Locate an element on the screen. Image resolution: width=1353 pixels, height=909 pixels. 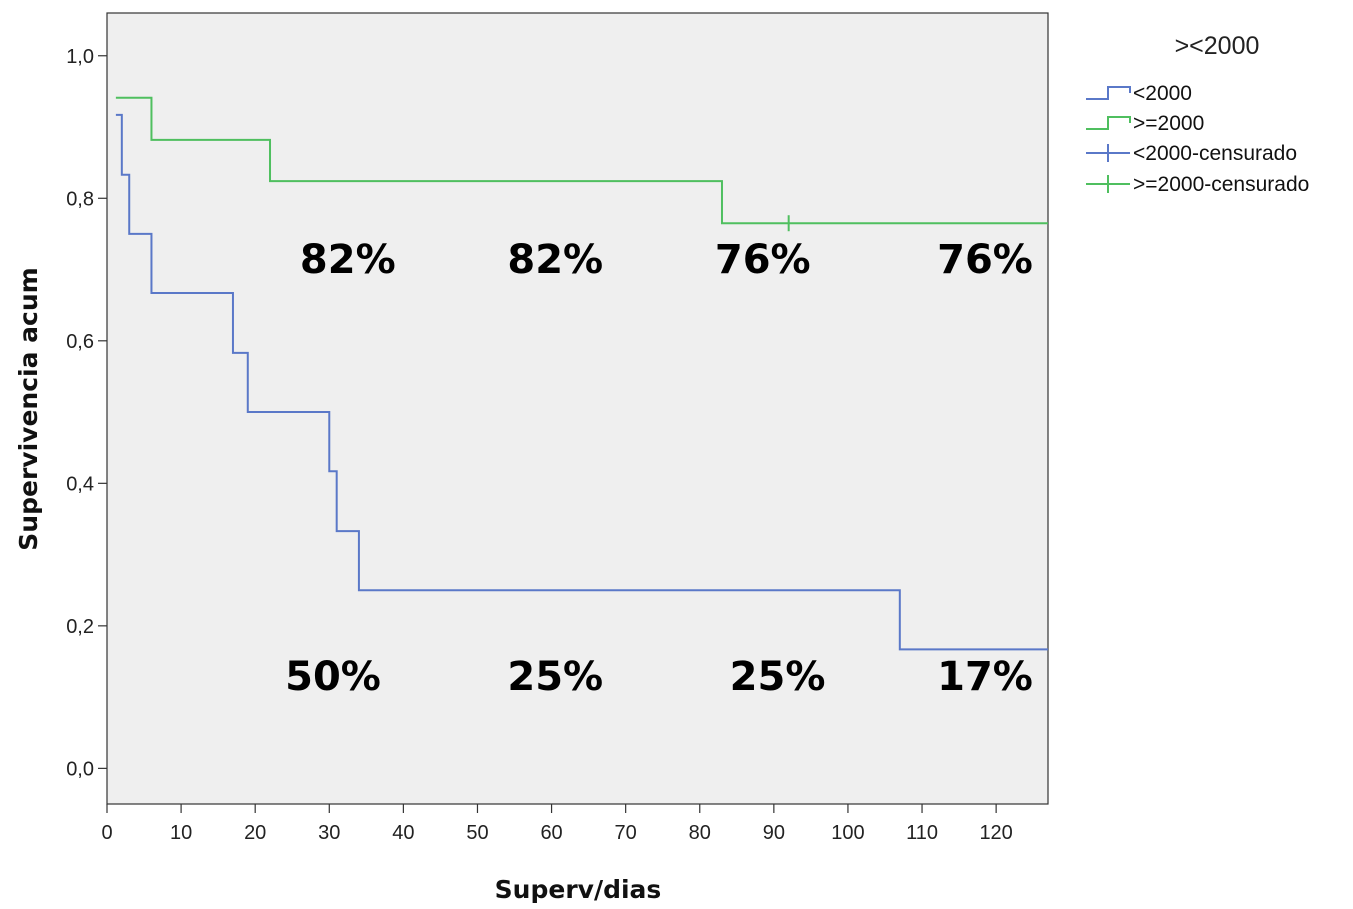
y-axis-title: Supervivencia acum is located at coordinates (28, 408).